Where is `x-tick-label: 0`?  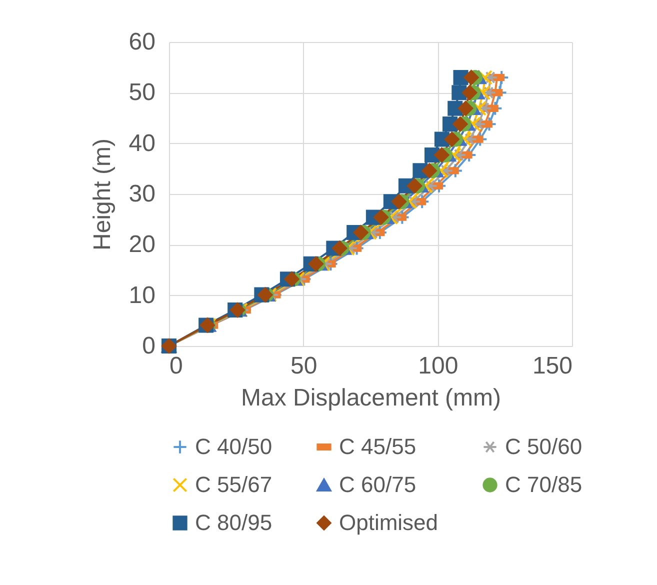 x-tick-label: 0 is located at coordinates (176, 366).